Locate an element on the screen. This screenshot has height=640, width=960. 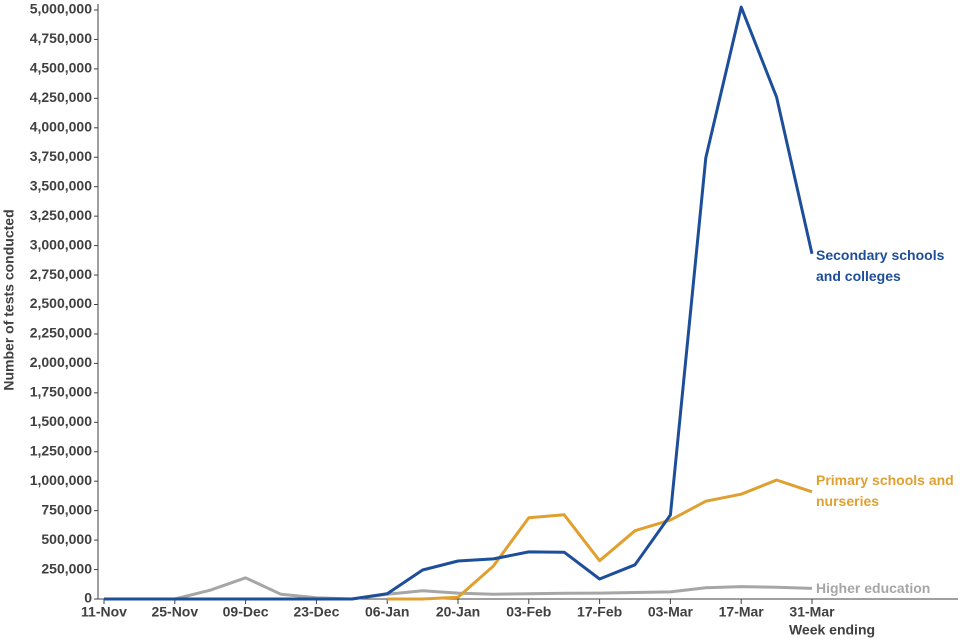
y-tick-label: 2,000,000 is located at coordinates (61, 362).